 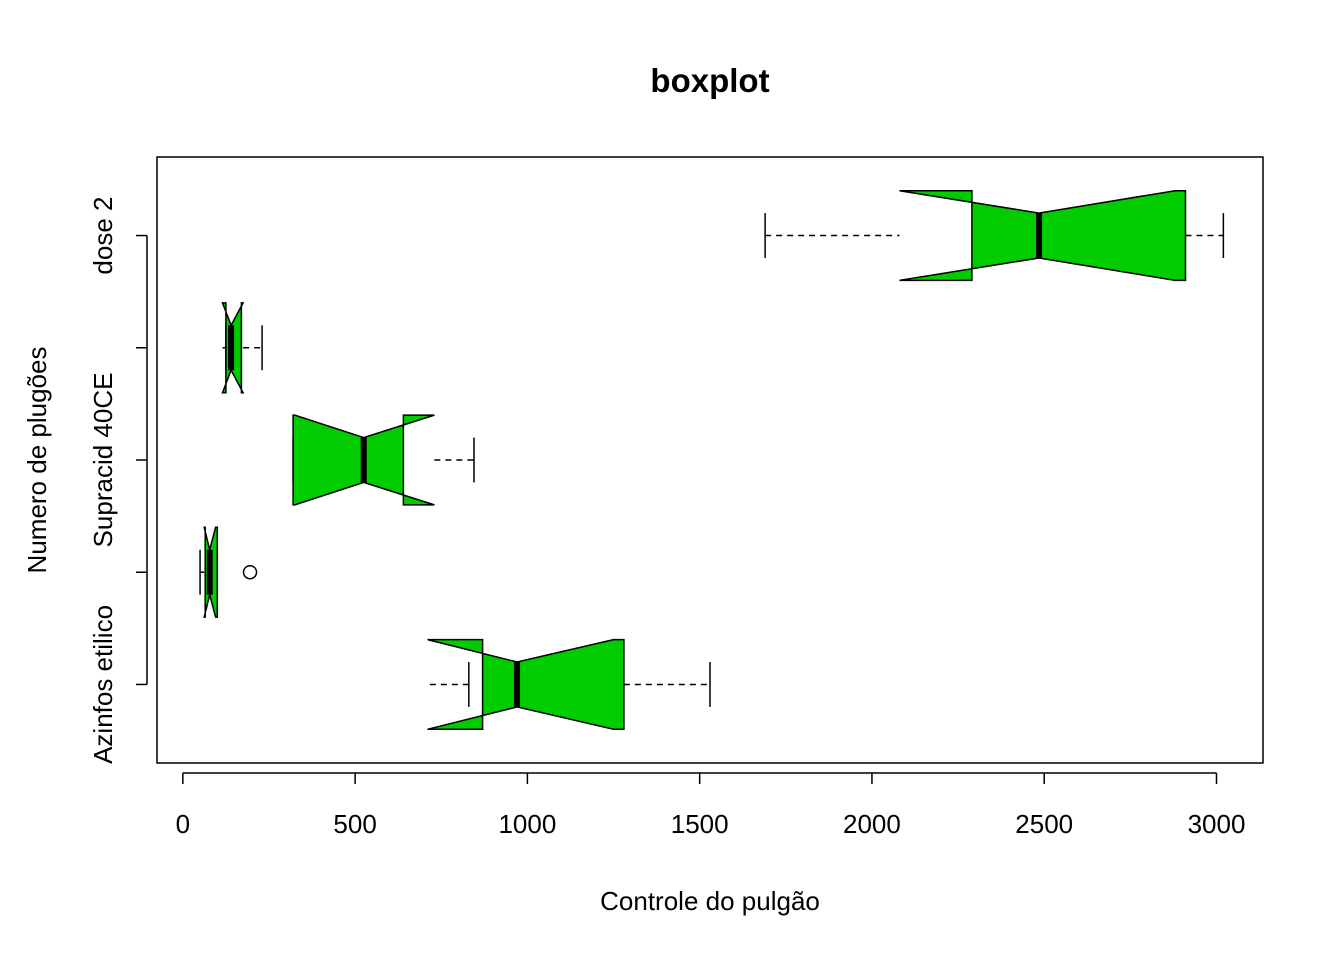 I want to click on chart-title: boxplot, so click(x=709, y=80).